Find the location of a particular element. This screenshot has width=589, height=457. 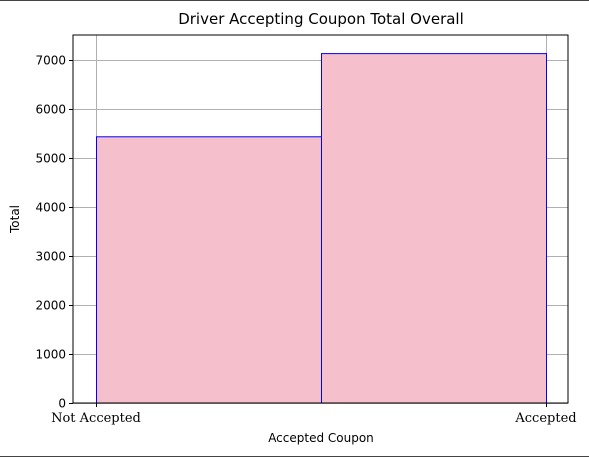

y-tick-label: 4000 is located at coordinates (50, 208).